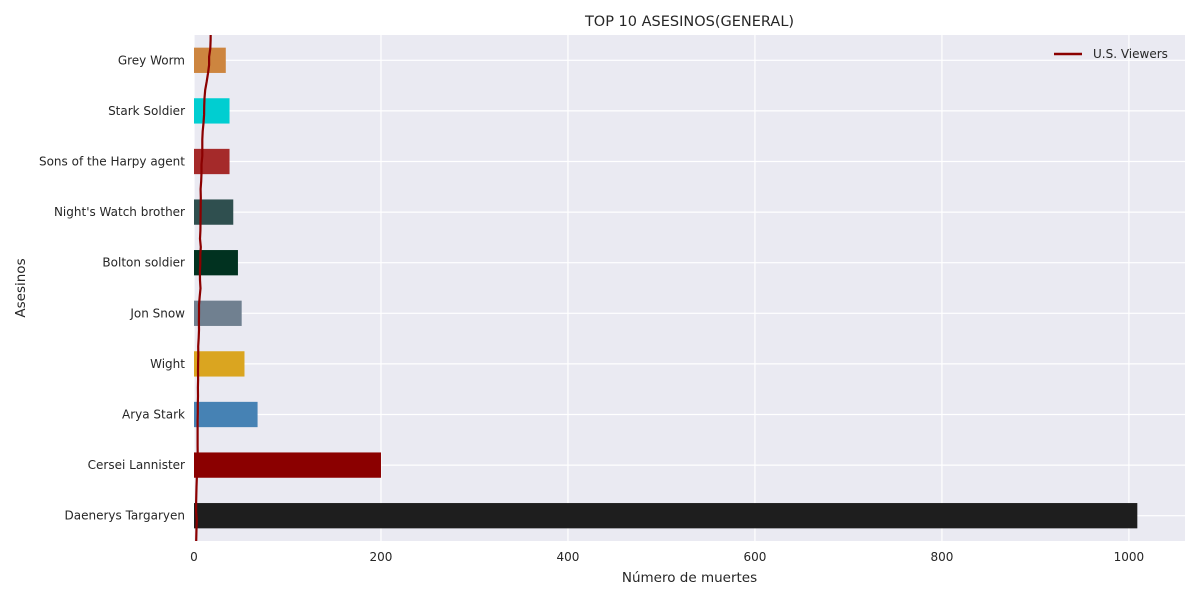 The image size is (1200, 600). Describe the element at coordinates (941, 557) in the screenshot. I see `x-tick-label: 800` at that location.